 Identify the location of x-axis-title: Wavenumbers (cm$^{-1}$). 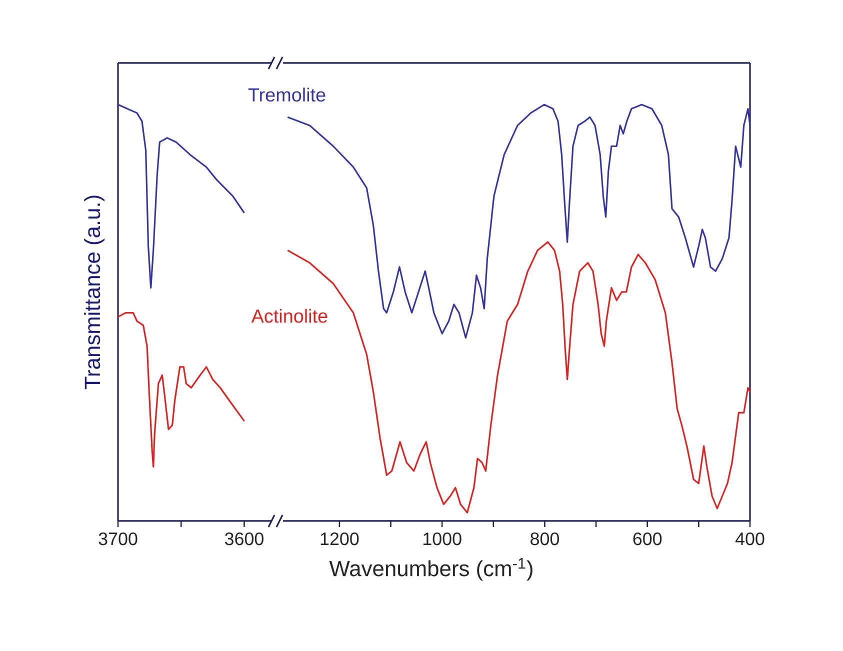
(430, 569).